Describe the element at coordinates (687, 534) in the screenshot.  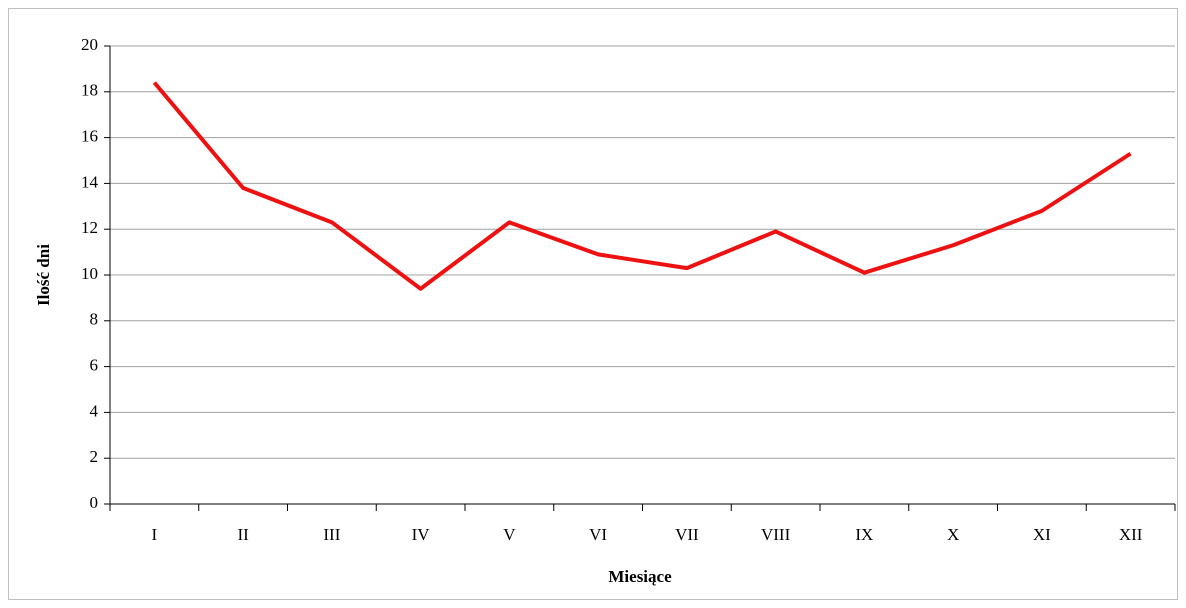
I see `x-tick-label: VII` at that location.